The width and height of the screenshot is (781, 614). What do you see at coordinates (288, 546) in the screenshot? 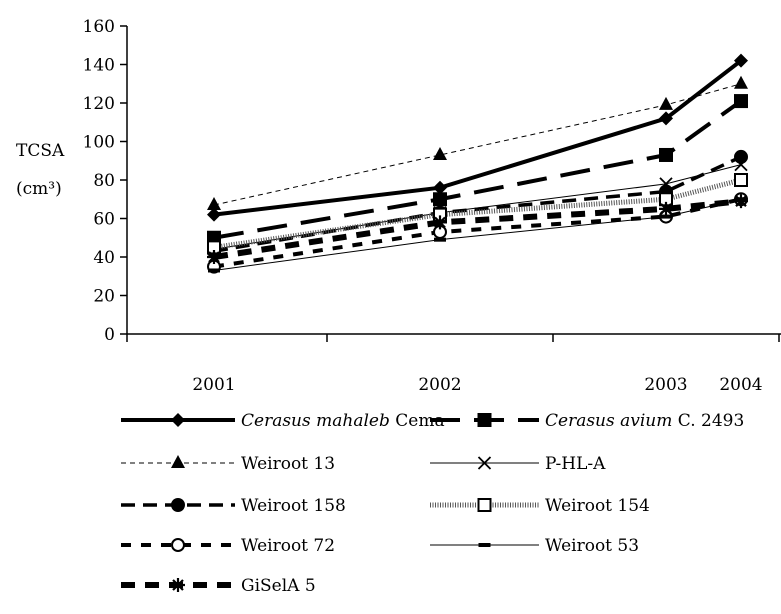
I see `legend-label: Weiroot 72` at bounding box center [288, 546].